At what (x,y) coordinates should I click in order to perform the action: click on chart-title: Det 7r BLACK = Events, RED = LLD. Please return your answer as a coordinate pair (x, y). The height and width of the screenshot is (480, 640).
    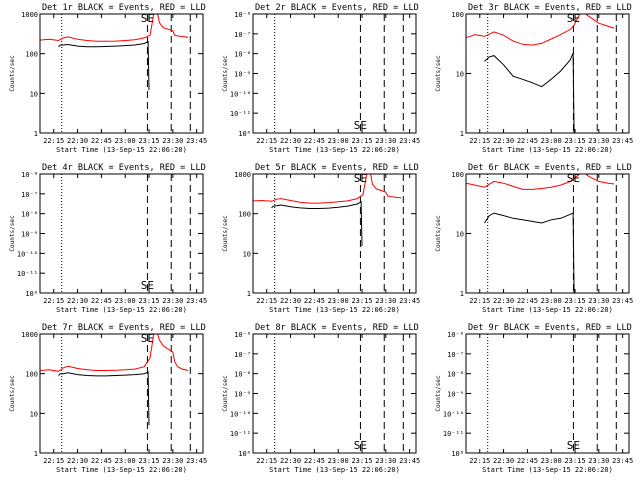
    Looking at the image, I should click on (124, 328).